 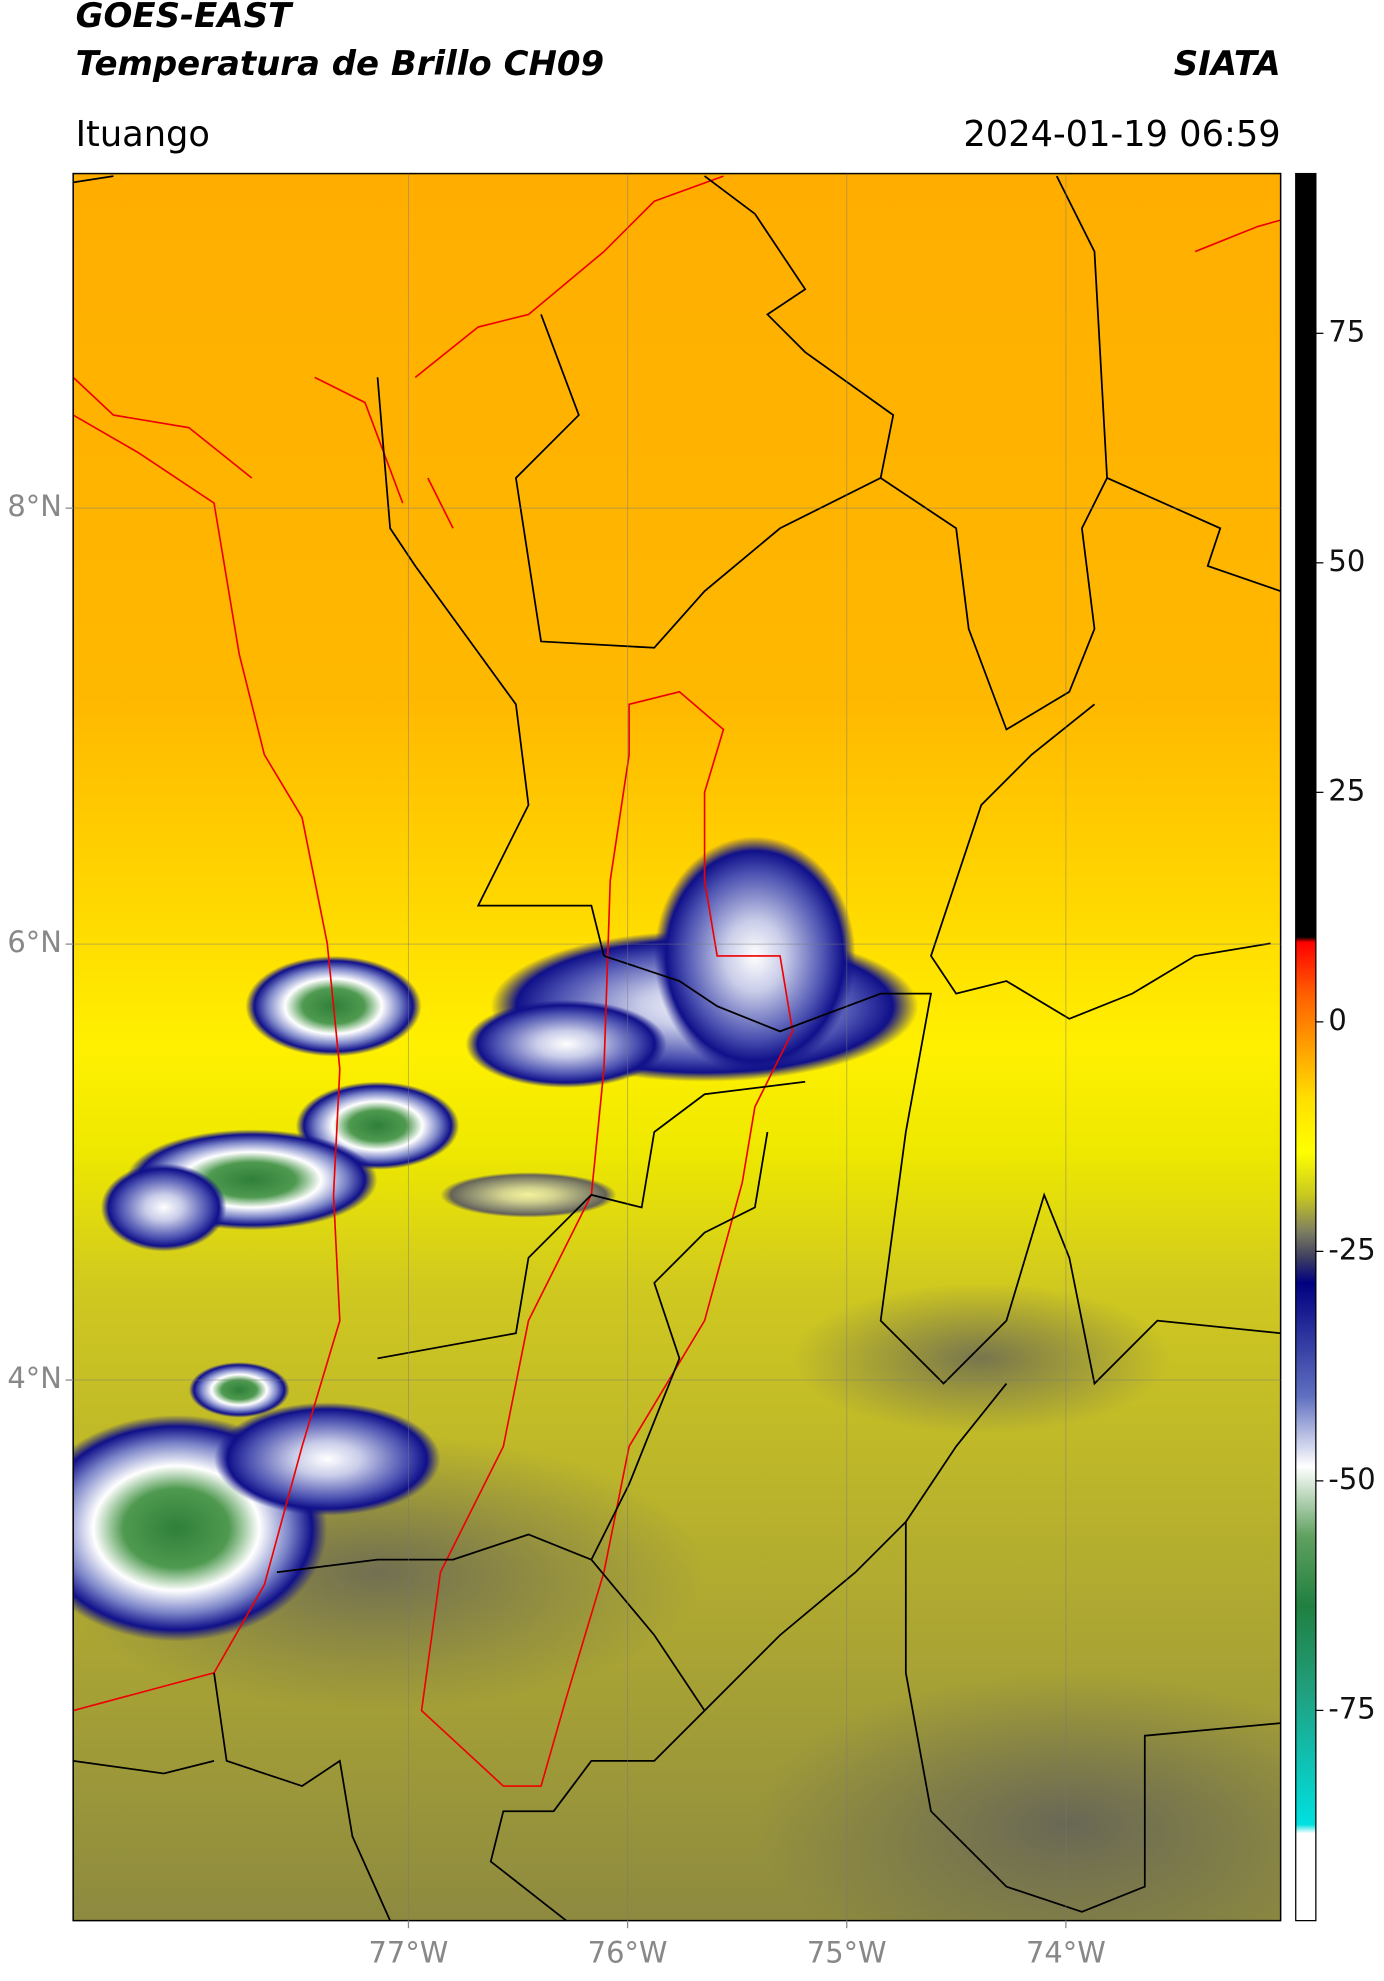 I want to click on datetime: 2024-01-19 06:59, so click(x=1121, y=134).